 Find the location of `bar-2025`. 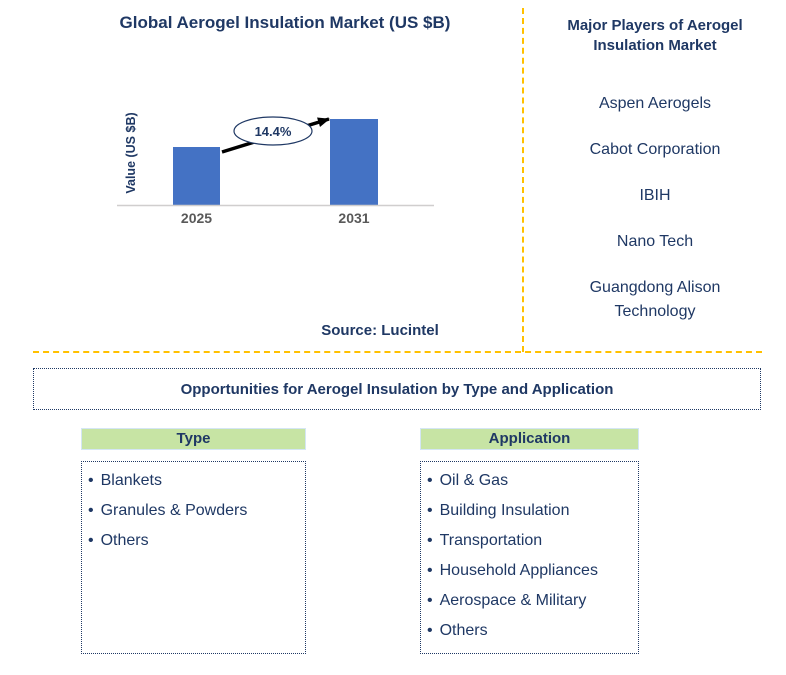

bar-2025 is located at coordinates (196, 176).